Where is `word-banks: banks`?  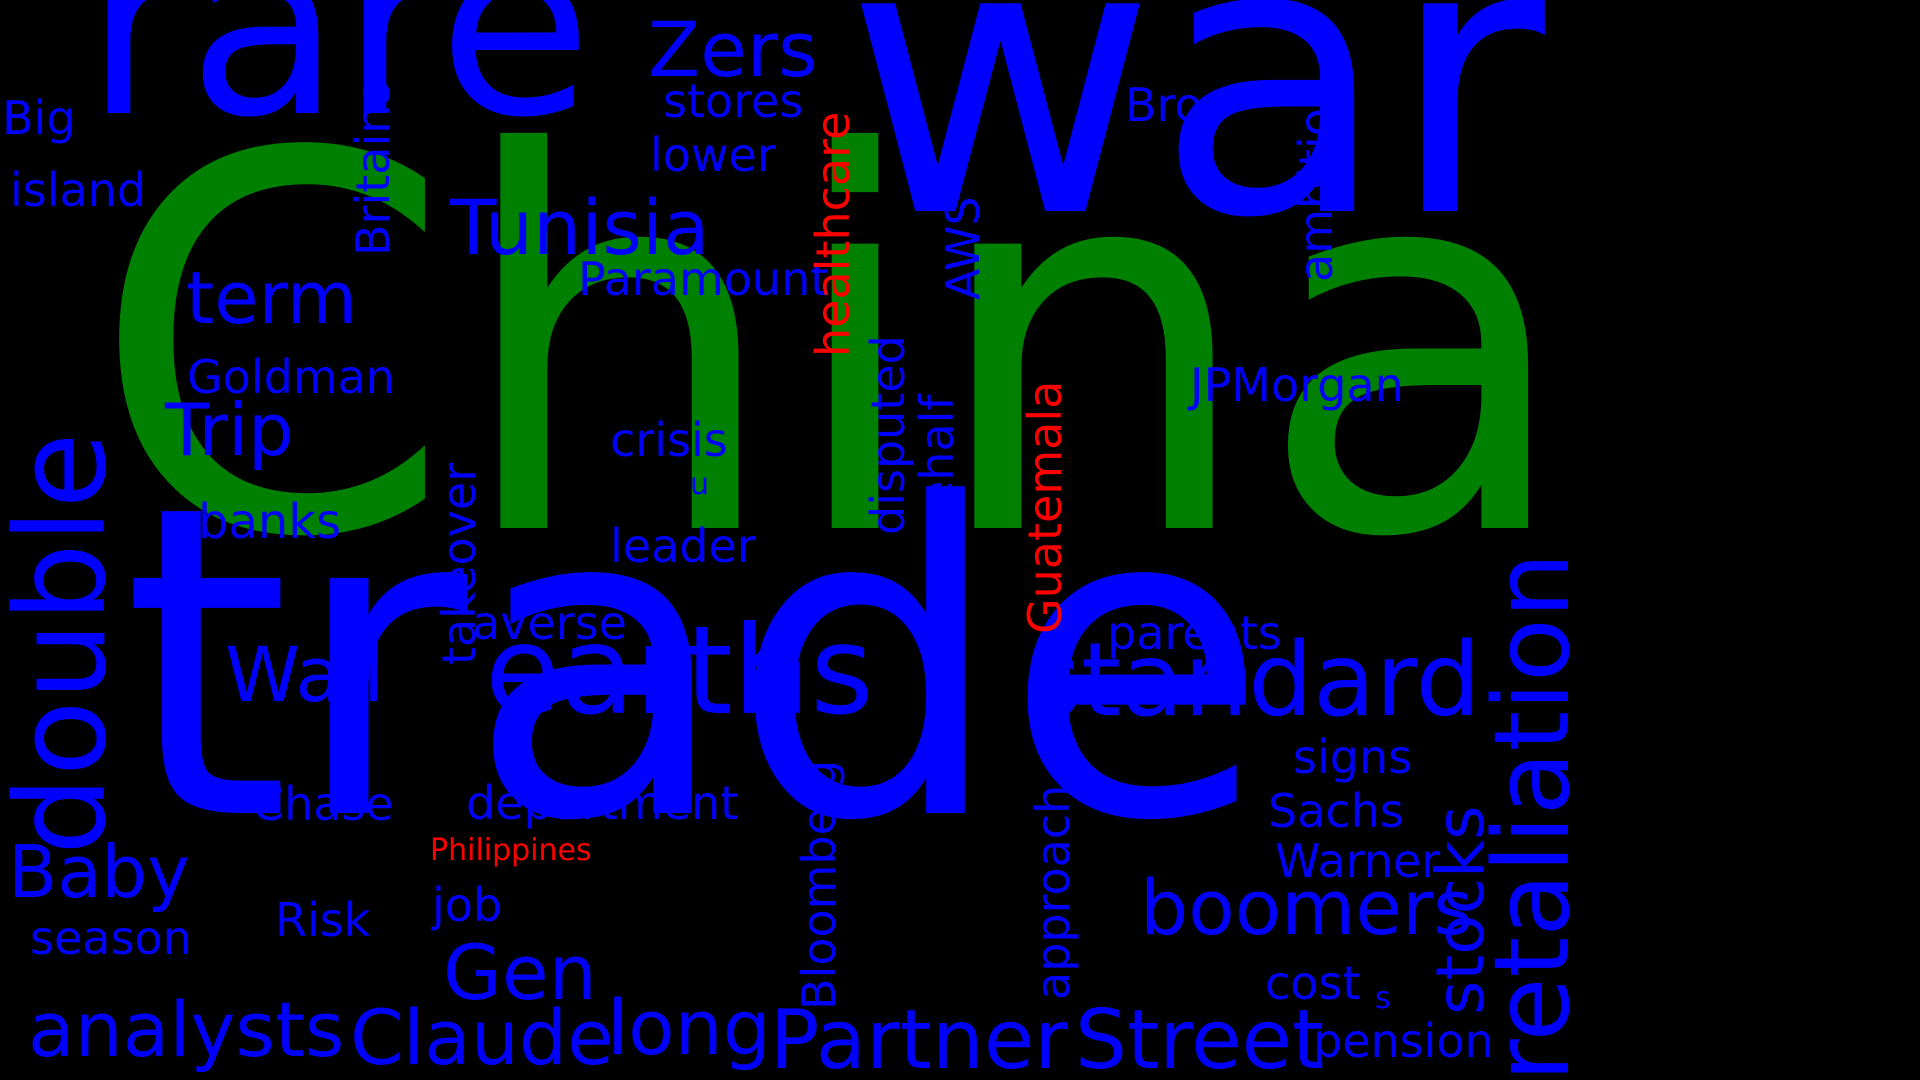 word-banks: banks is located at coordinates (270, 522).